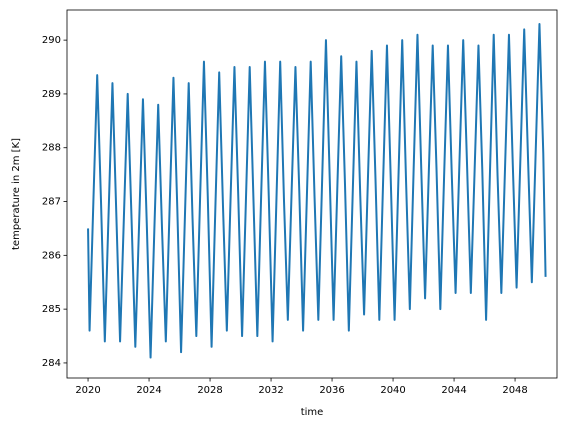  Describe the element at coordinates (270, 390) in the screenshot. I see `x-tick-label: 2032` at that location.